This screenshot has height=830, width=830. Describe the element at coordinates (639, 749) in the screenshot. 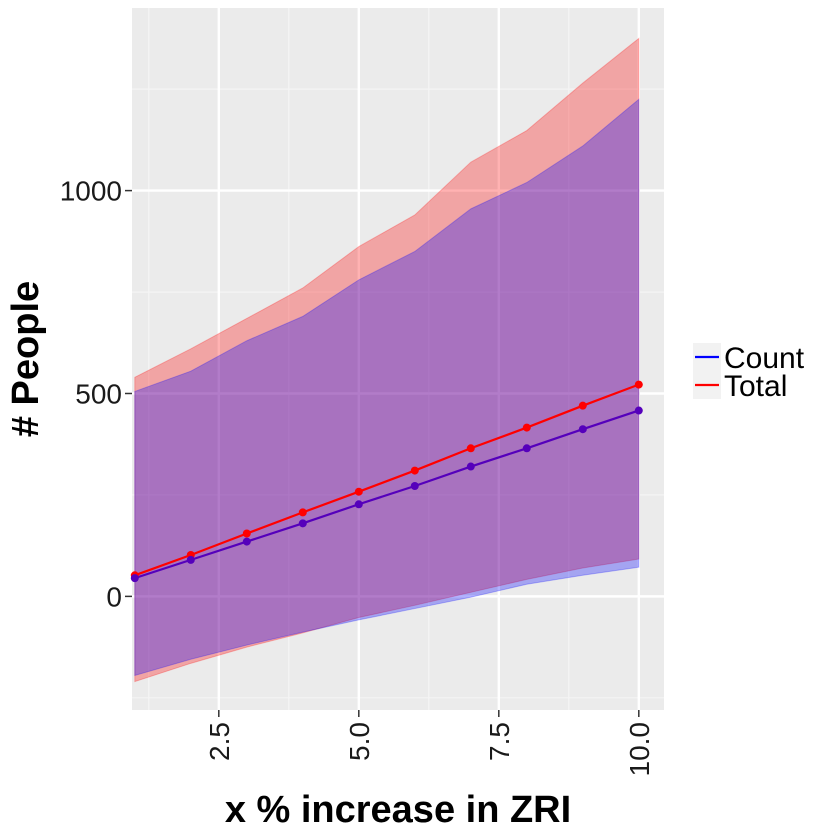

I see `x-tick-label: 10.0` at that location.